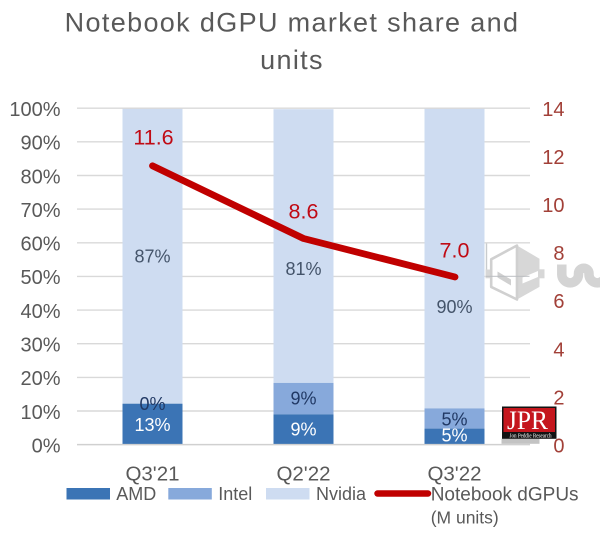 Image resolution: width=600 pixels, height=534 pixels. Describe the element at coordinates (152, 473) in the screenshot. I see `svg-text: Q3'21` at that location.